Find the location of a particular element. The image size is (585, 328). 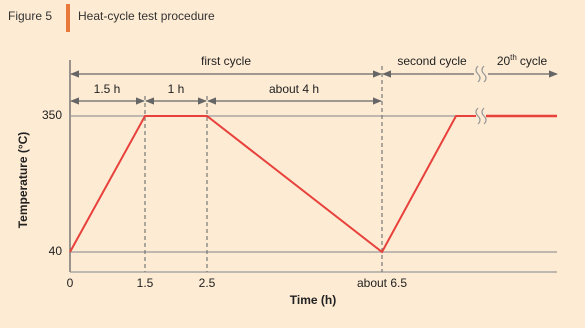

cycle-suffix: th is located at coordinates (513, 57).